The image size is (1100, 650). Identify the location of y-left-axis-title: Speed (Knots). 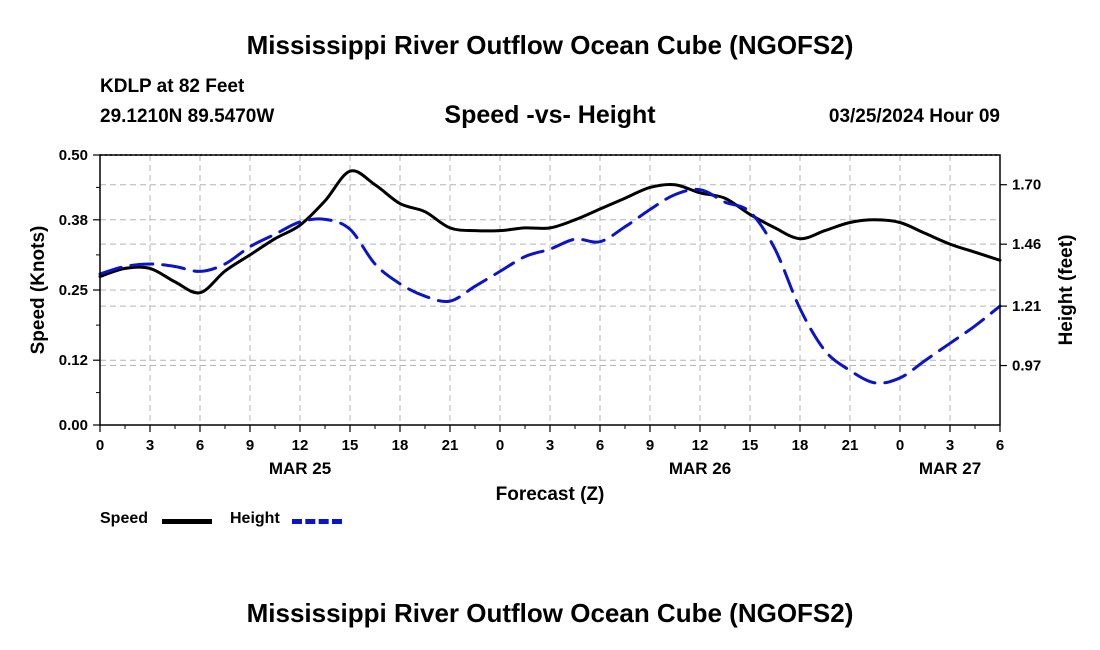
(38, 290).